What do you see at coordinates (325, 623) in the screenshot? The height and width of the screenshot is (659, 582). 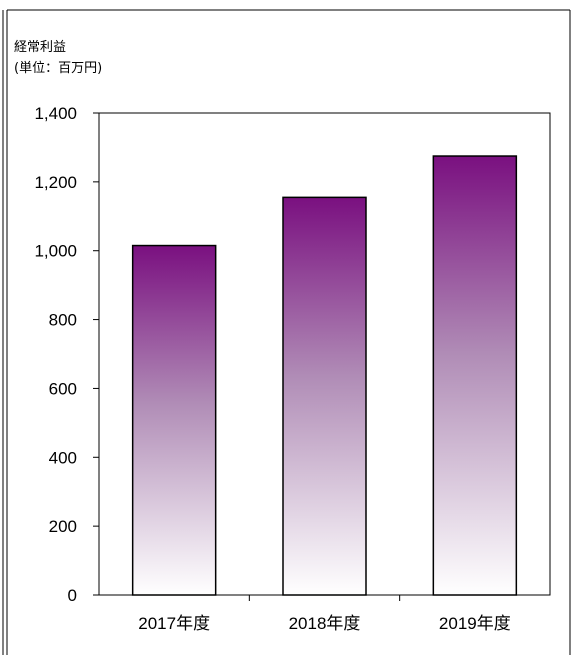 I see `x-tick-label: 2018年度` at bounding box center [325, 623].